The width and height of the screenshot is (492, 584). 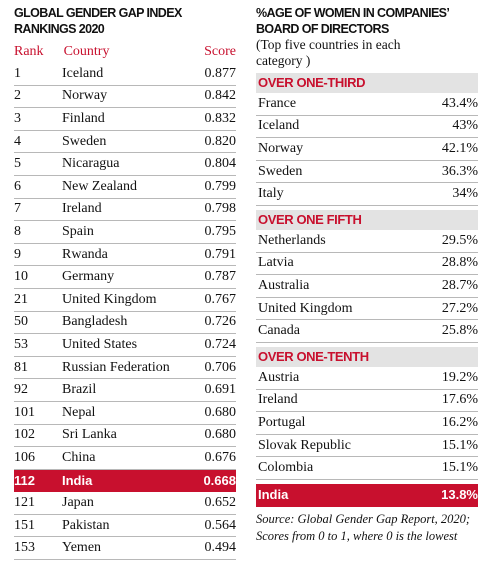 I want to click on cell-value: 43.4%, so click(x=459, y=103).